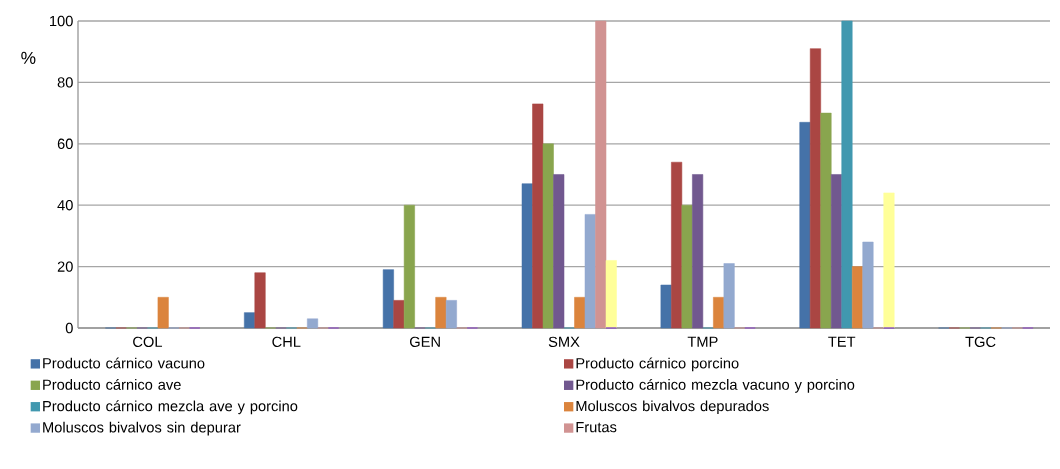 This screenshot has height=469, width=1060. I want to click on x-tick-label: TGC, so click(980, 342).